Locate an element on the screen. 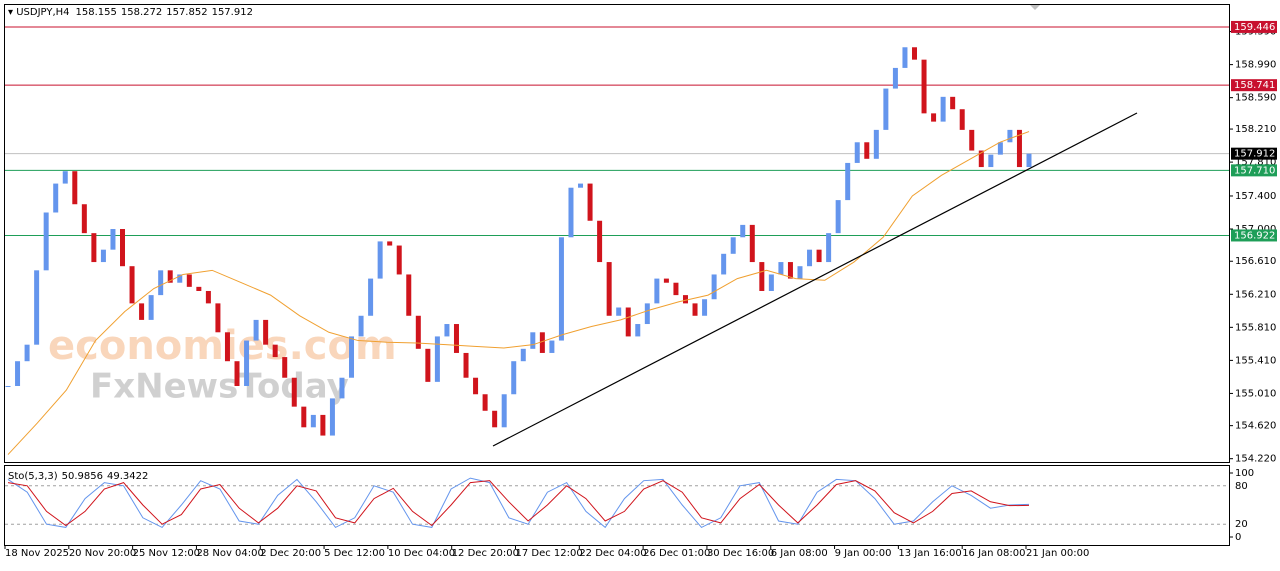 The image size is (1280, 571). low: 157.852 is located at coordinates (186, 12).